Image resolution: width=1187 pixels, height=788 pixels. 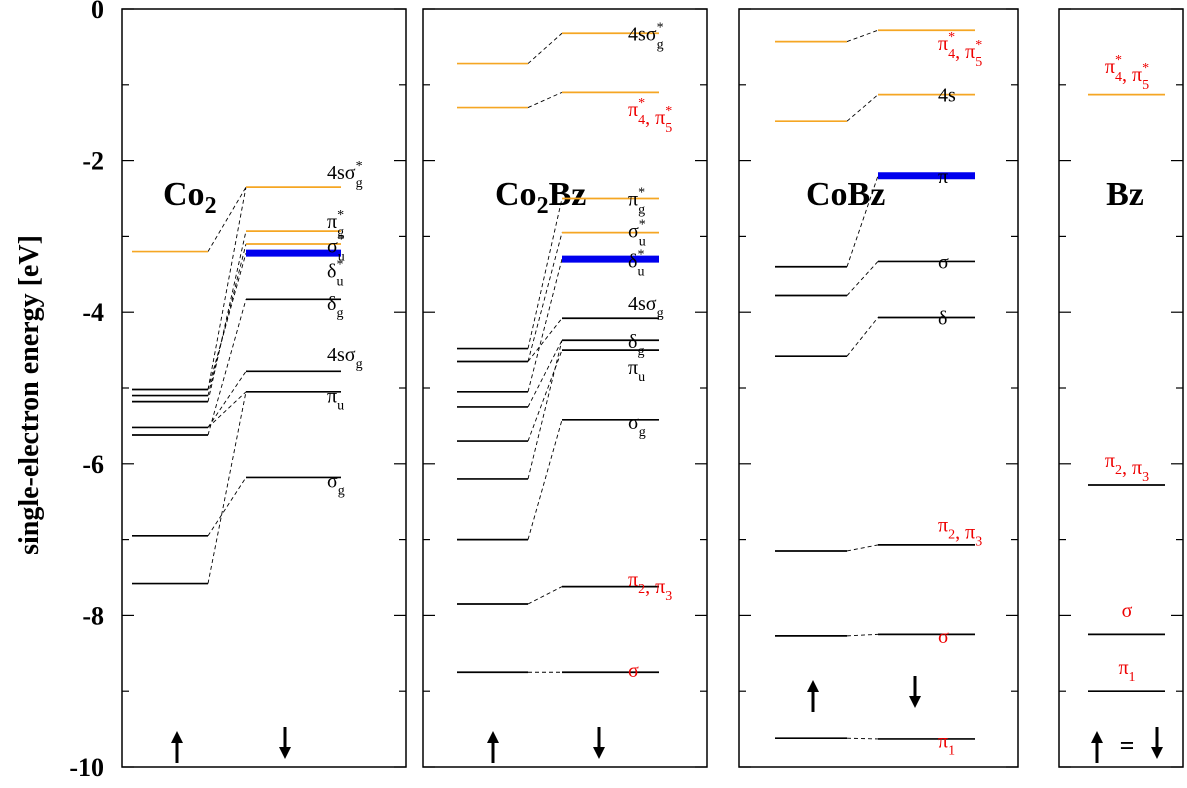 What do you see at coordinates (86, 767) in the screenshot?
I see `y-tick-label: -10` at bounding box center [86, 767].